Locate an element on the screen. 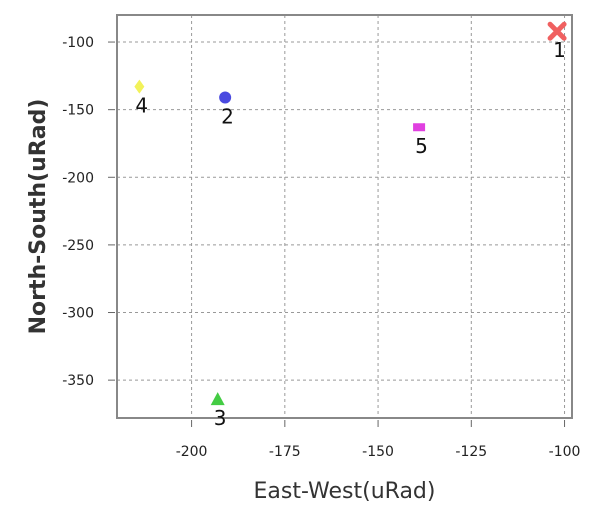 The height and width of the screenshot is (510, 593). point-label: 4 is located at coordinates (141, 106).